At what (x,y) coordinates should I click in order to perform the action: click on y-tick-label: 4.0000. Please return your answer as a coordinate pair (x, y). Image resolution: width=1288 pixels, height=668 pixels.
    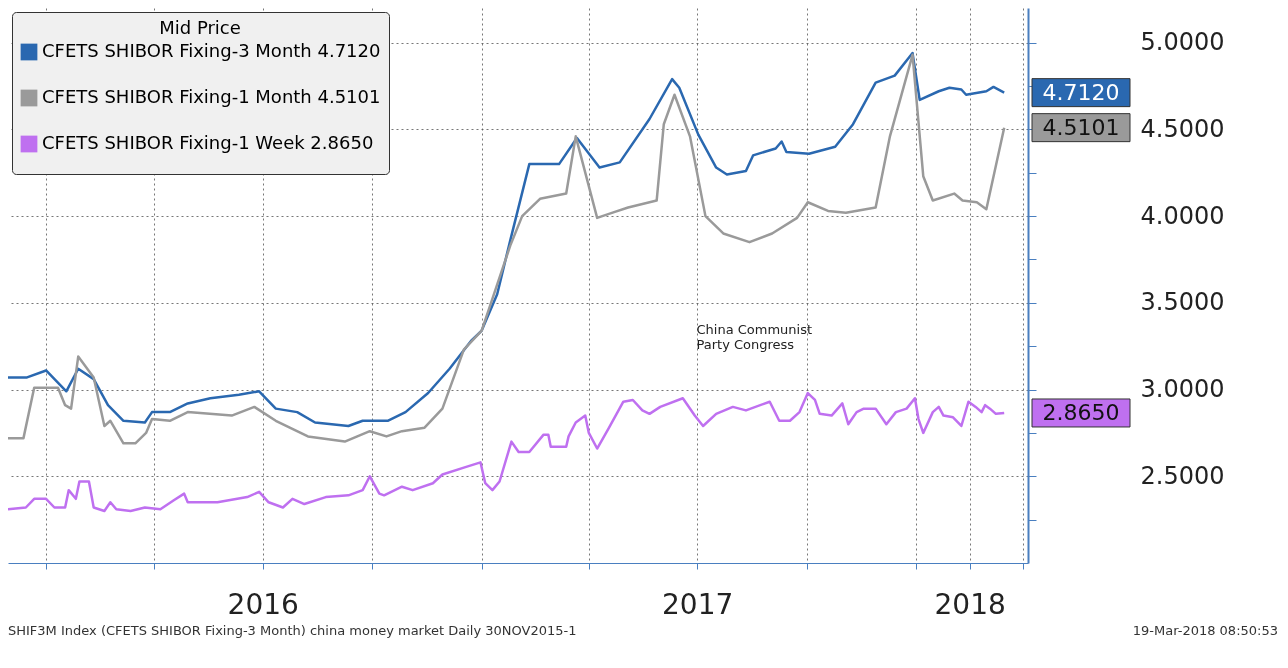
    Looking at the image, I should click on (1182, 215).